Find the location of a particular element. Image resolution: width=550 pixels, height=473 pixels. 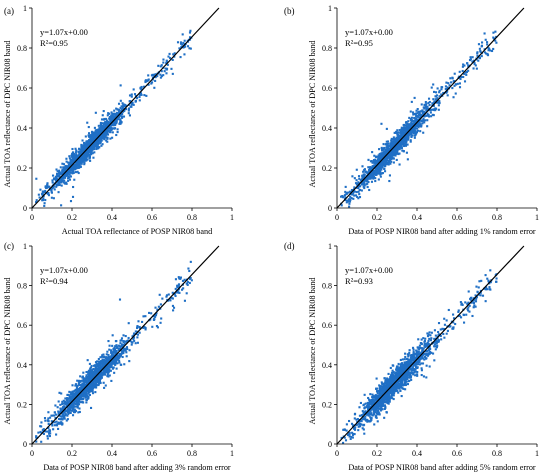

y-tick-label: 1 is located at coordinates (330, 8).